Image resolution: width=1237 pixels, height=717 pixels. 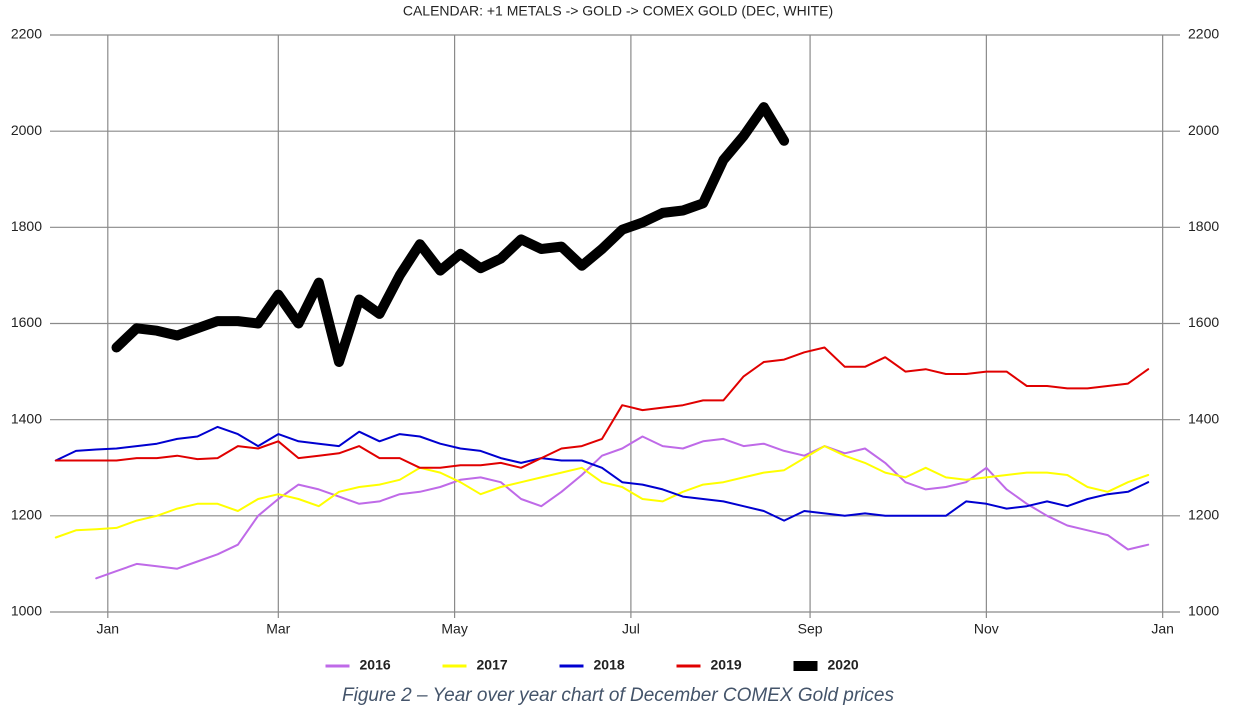 What do you see at coordinates (986, 629) in the screenshot?
I see `x-tick-label: Nov` at bounding box center [986, 629].